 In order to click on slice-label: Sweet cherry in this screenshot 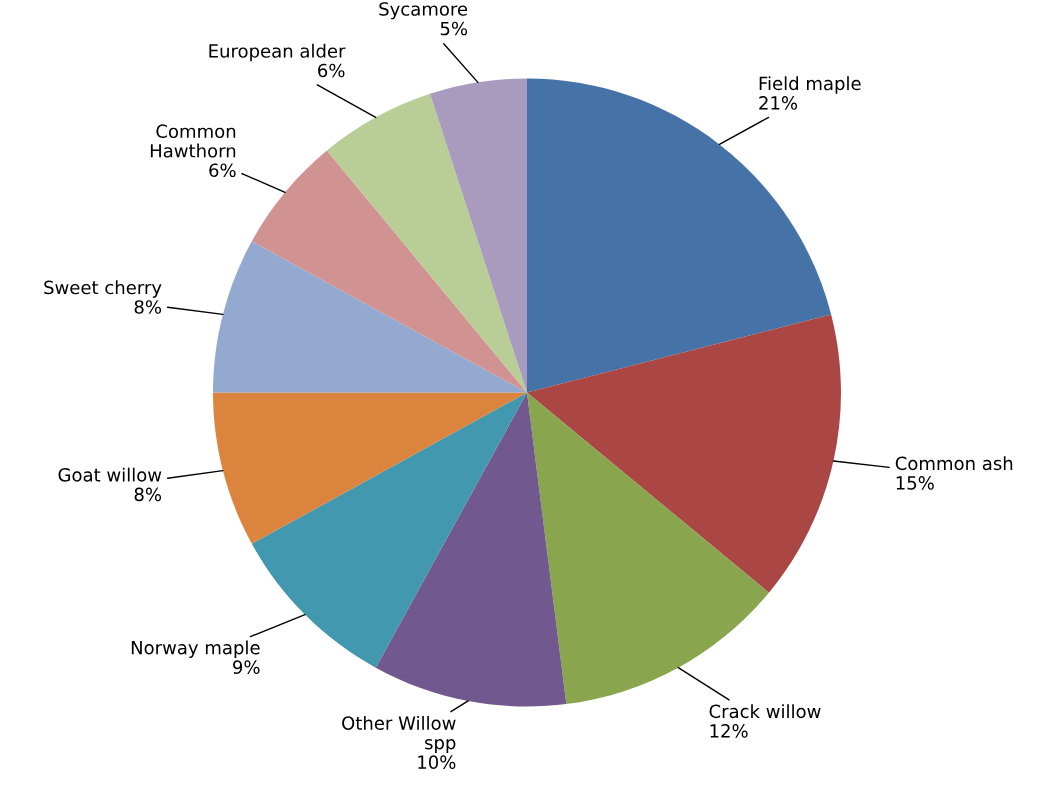, I will do `click(103, 289)`.